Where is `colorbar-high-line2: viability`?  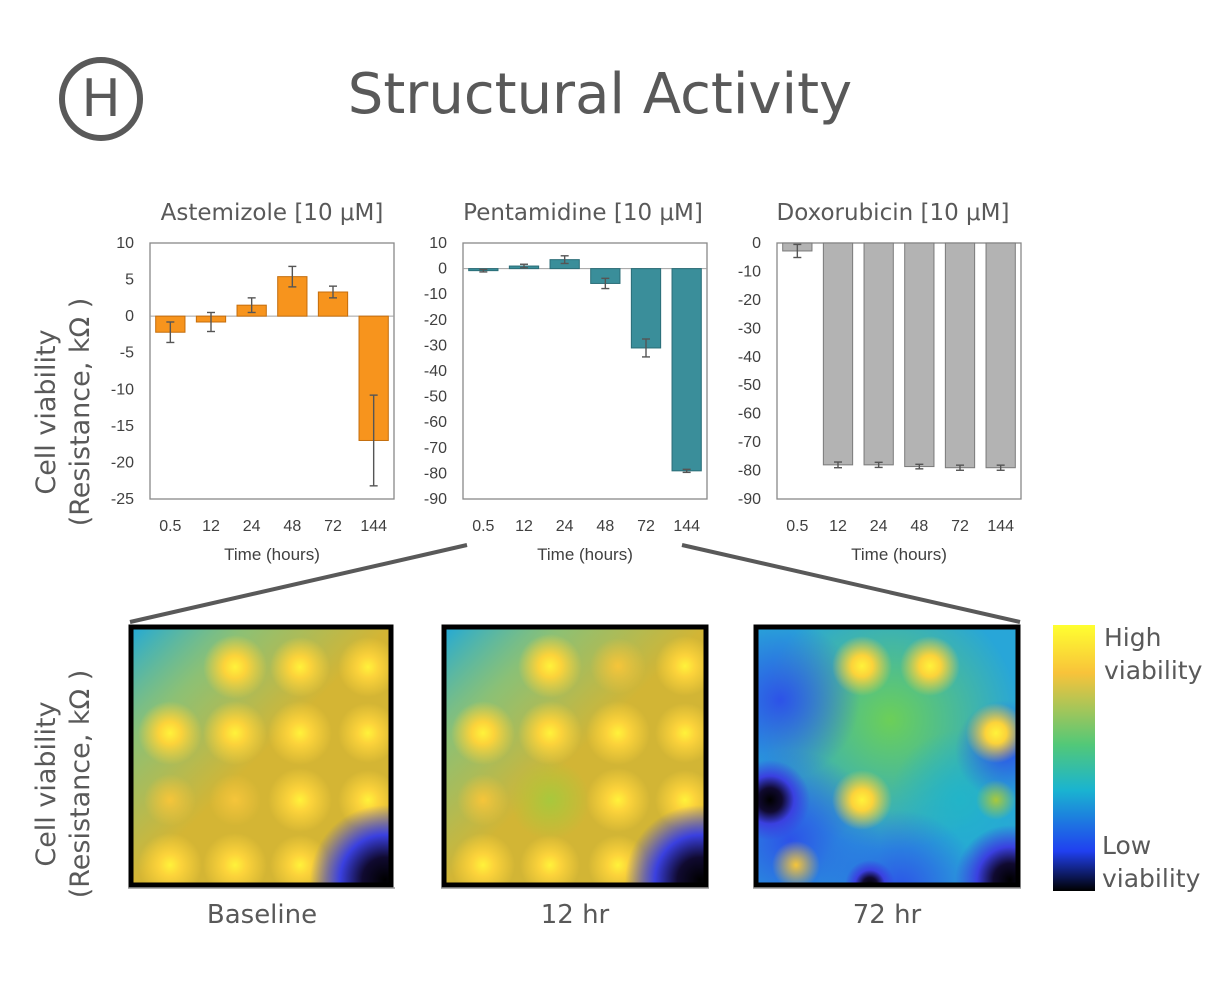 colorbar-high-line2: viability is located at coordinates (1153, 670).